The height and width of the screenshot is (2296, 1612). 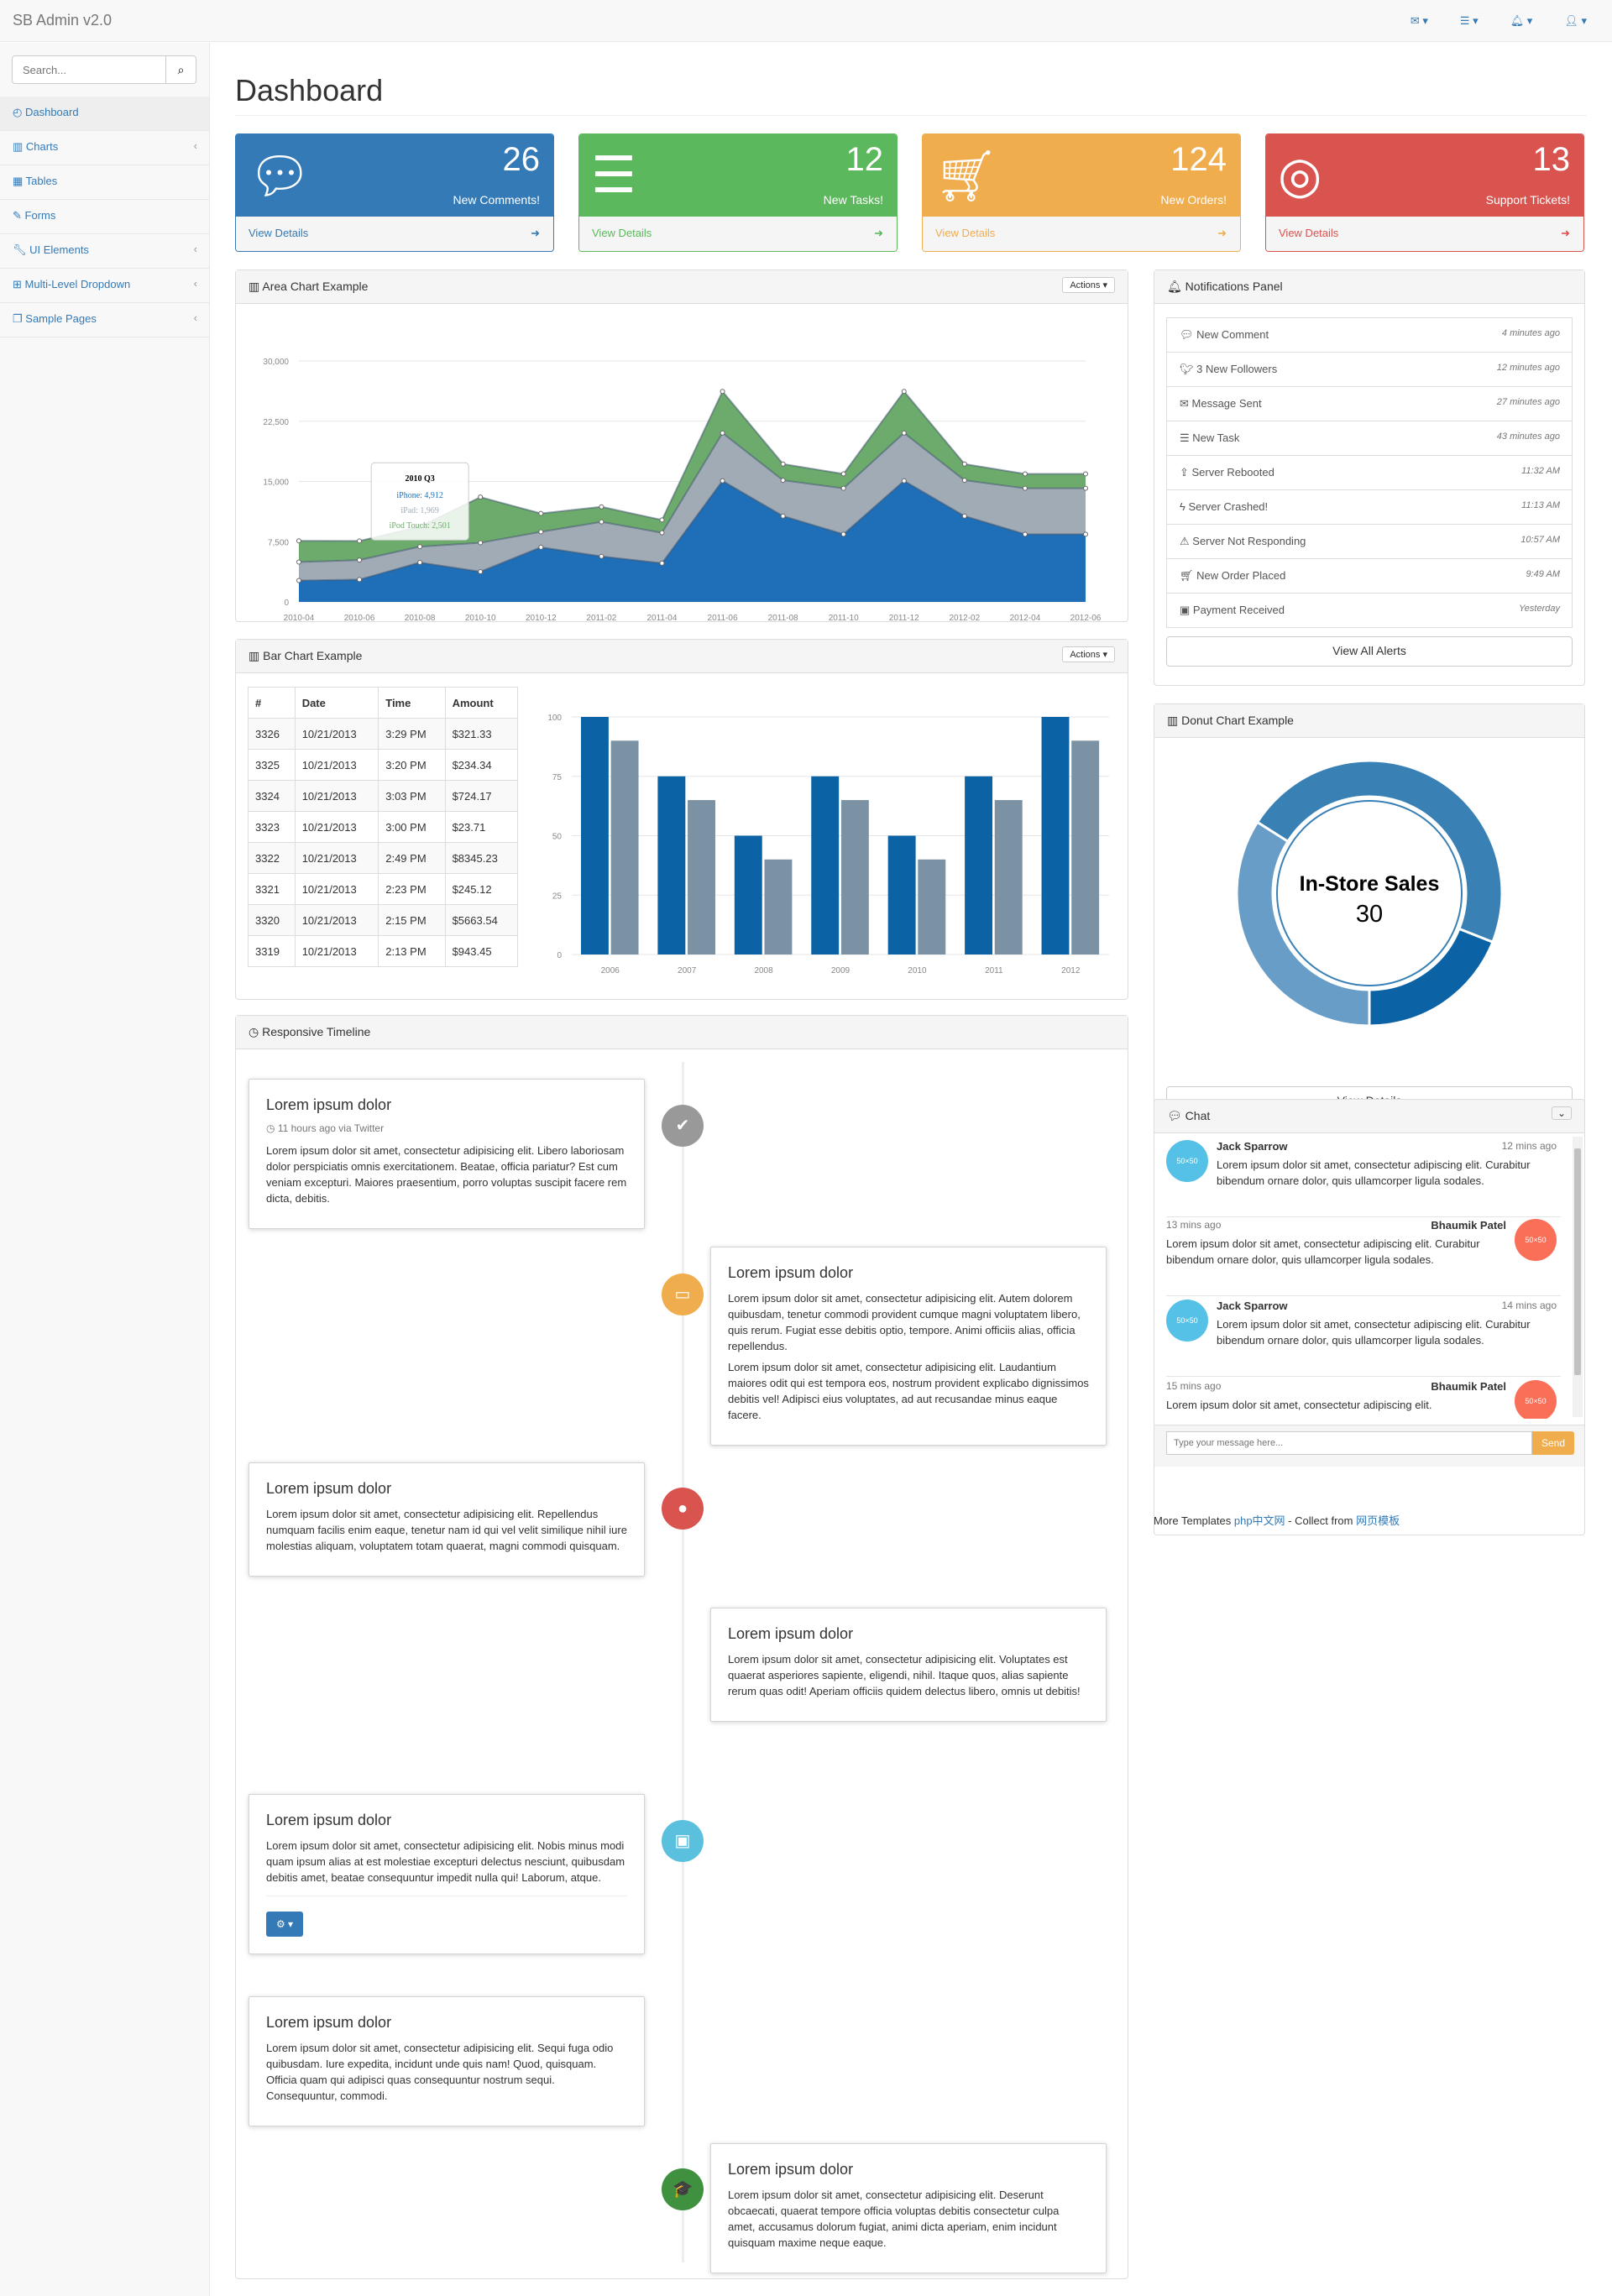 What do you see at coordinates (1252, 1306) in the screenshot?
I see `chat-sender-name: Jack Sparrow` at bounding box center [1252, 1306].